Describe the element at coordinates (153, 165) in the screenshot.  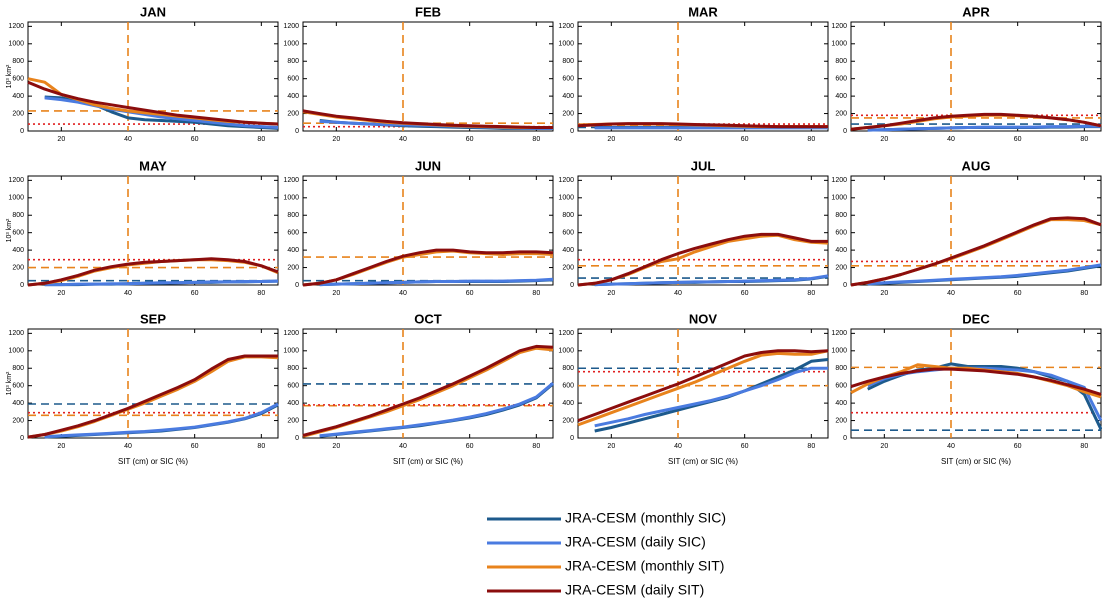
I see `panel-title: MAY` at that location.